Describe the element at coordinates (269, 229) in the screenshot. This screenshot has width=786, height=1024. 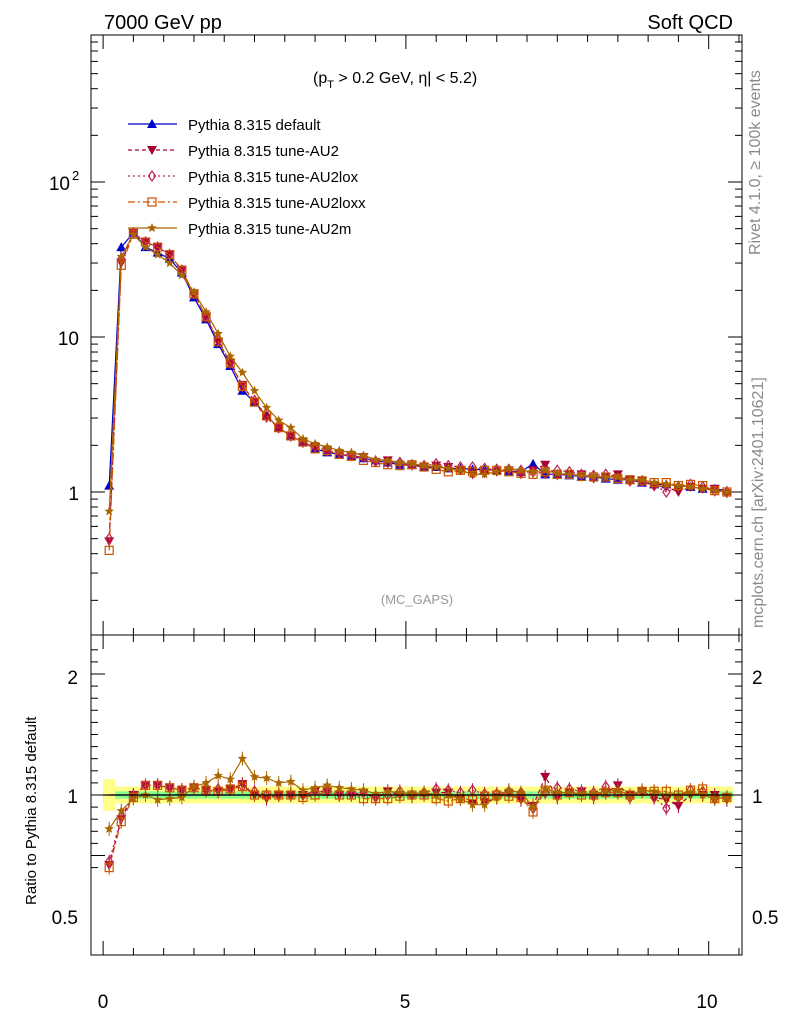
I see `legend-label-au2m: Pythia 8.315 tune-AU2m` at that location.